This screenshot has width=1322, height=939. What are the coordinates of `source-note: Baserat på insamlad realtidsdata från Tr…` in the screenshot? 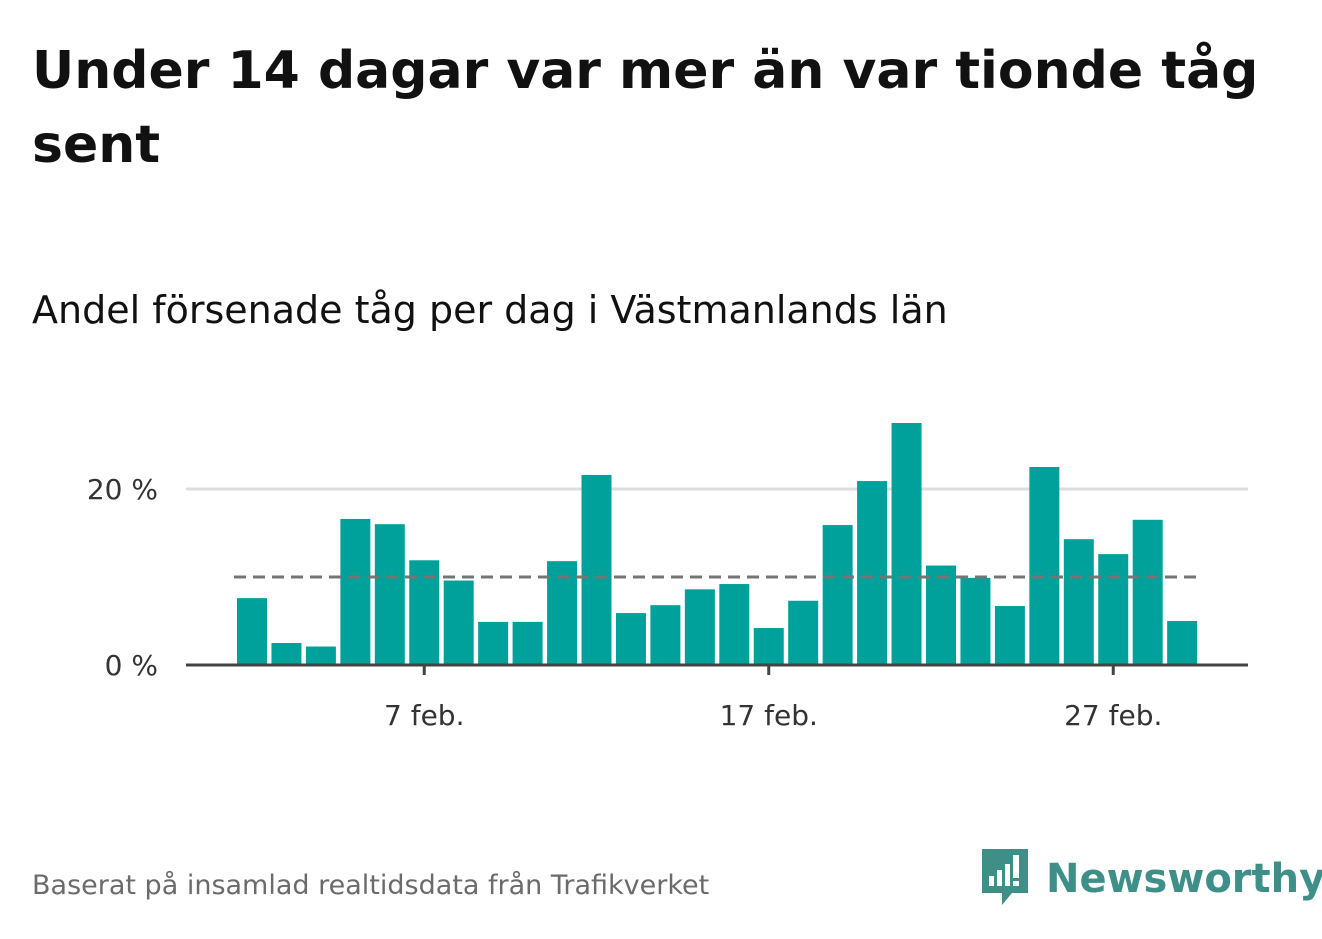 It's located at (371, 885).